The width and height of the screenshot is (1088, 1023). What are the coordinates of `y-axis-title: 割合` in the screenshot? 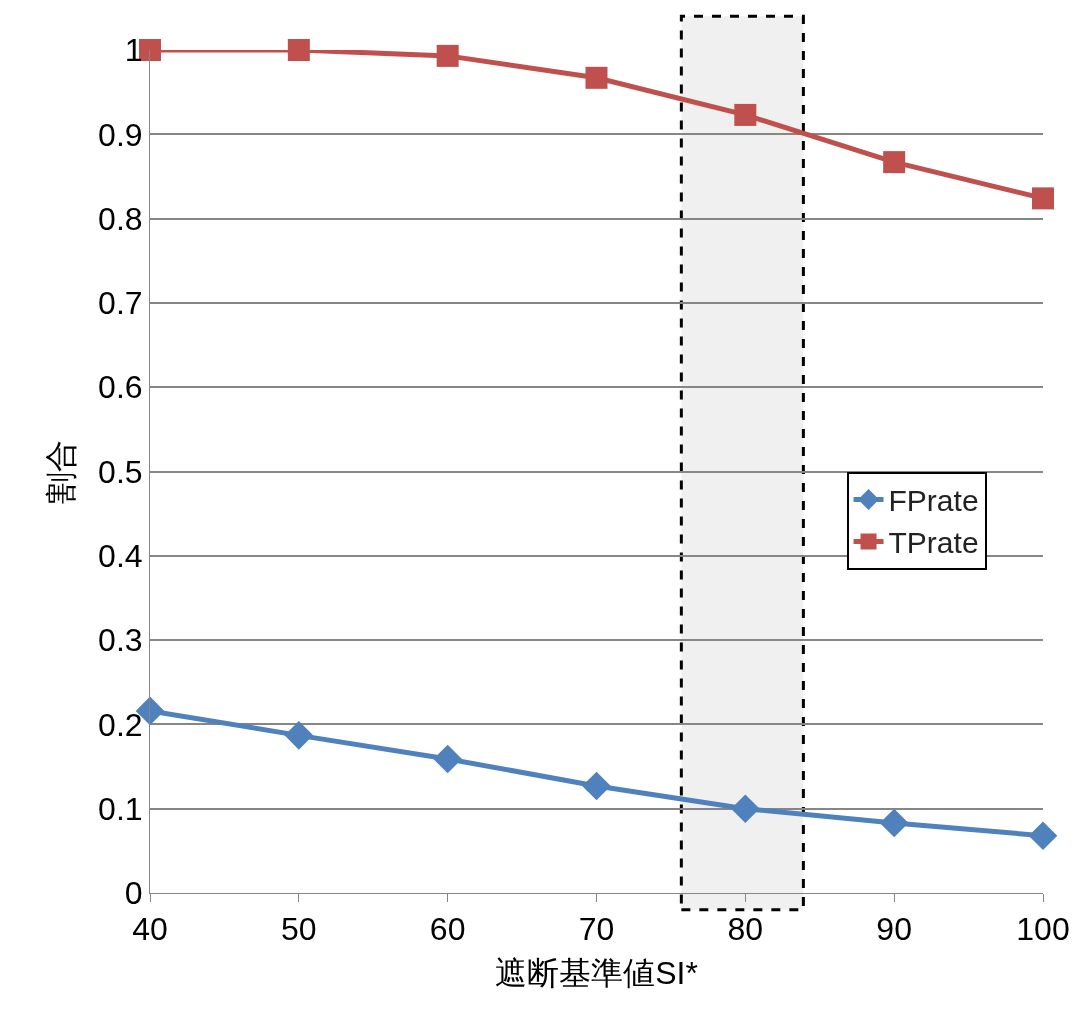 It's located at (61, 471).